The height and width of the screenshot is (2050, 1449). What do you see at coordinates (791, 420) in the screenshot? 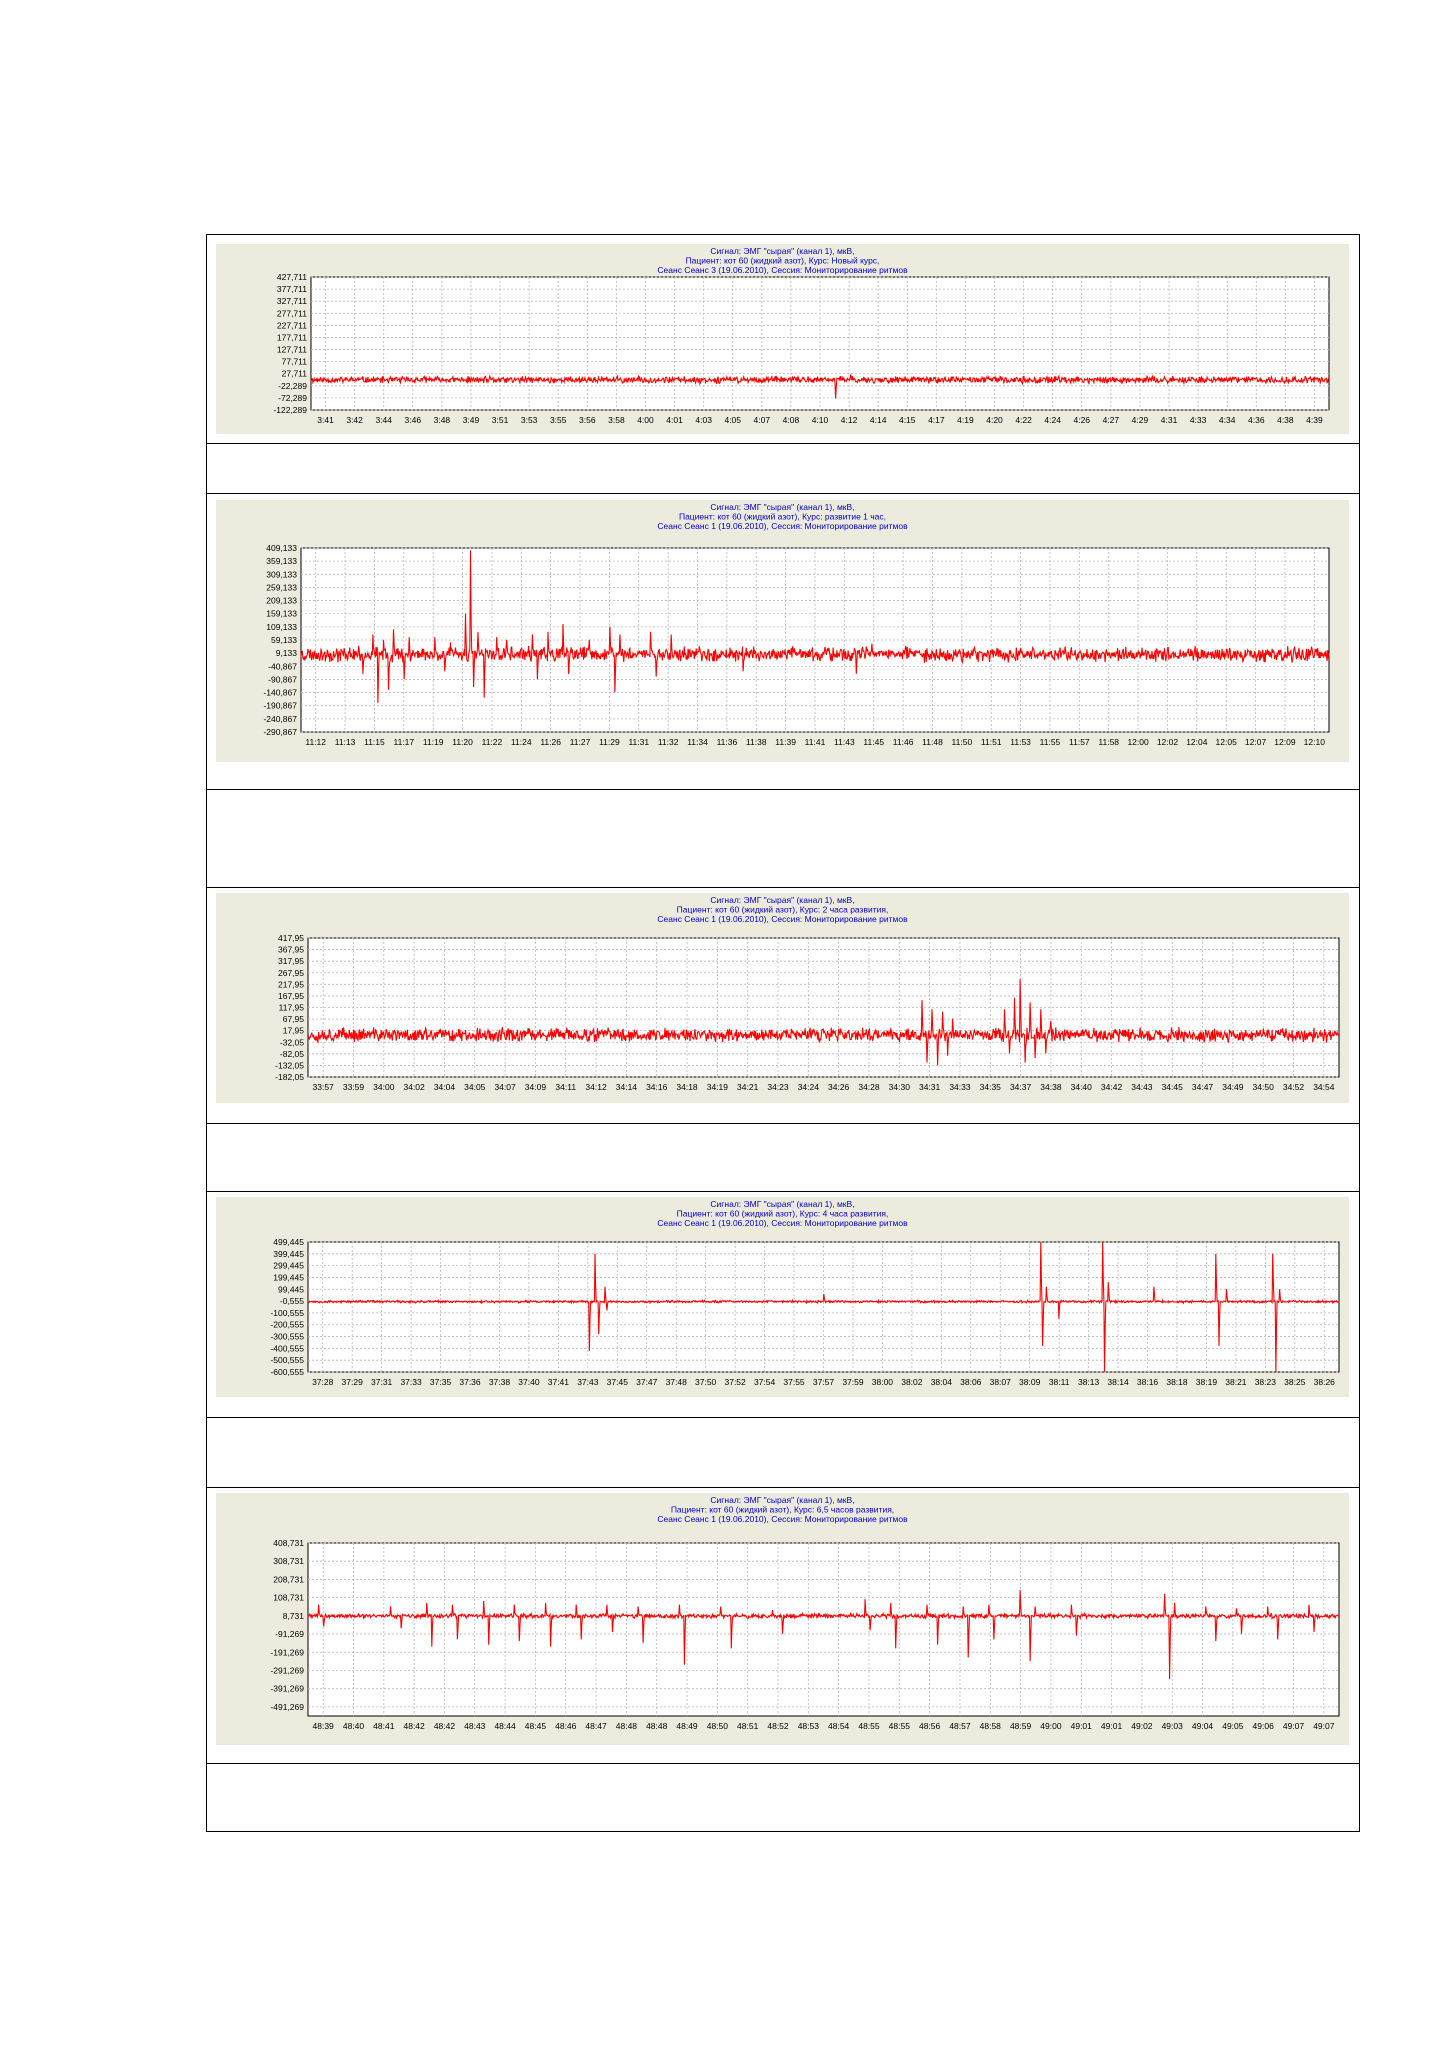
I see `x-tick-label: 4:08` at bounding box center [791, 420].